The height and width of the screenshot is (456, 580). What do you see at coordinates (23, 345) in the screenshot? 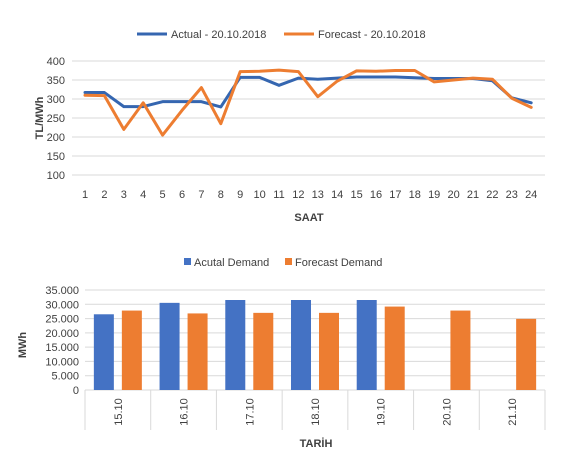
I see `bar-chart-y-axis-title: MWh` at bounding box center [23, 345].